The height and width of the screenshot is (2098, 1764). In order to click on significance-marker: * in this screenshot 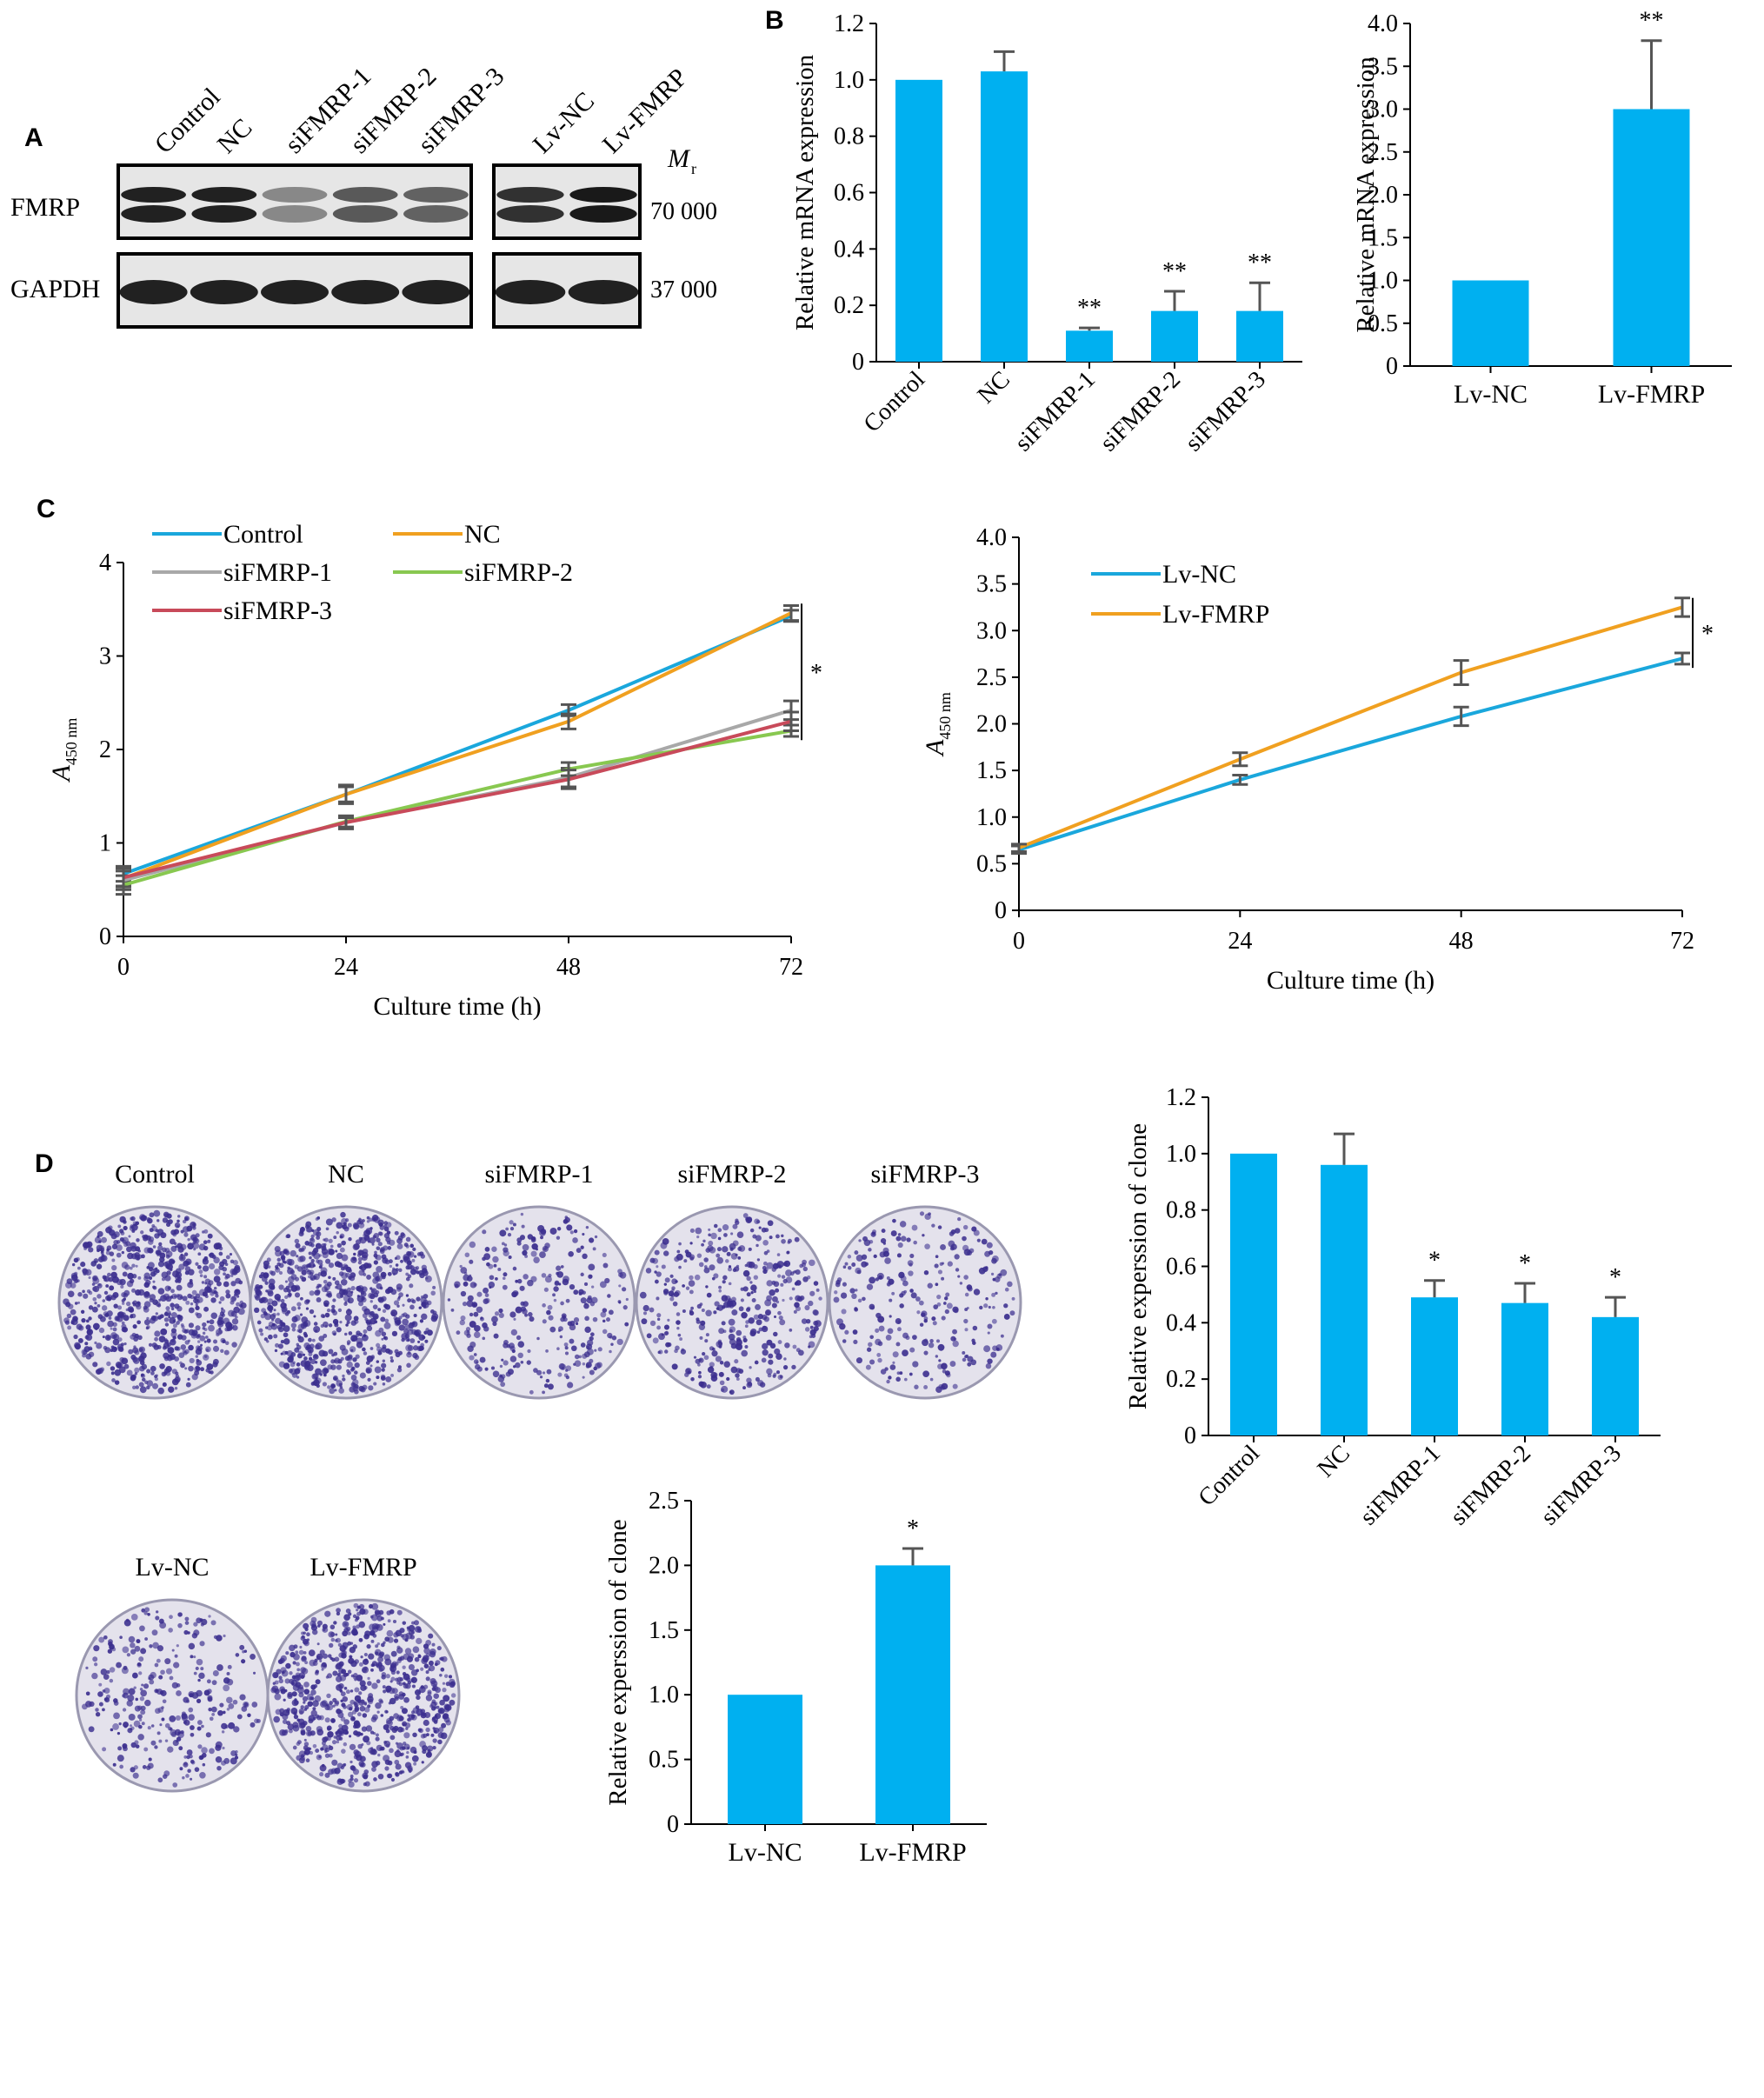, I will do `click(1434, 1261)`.